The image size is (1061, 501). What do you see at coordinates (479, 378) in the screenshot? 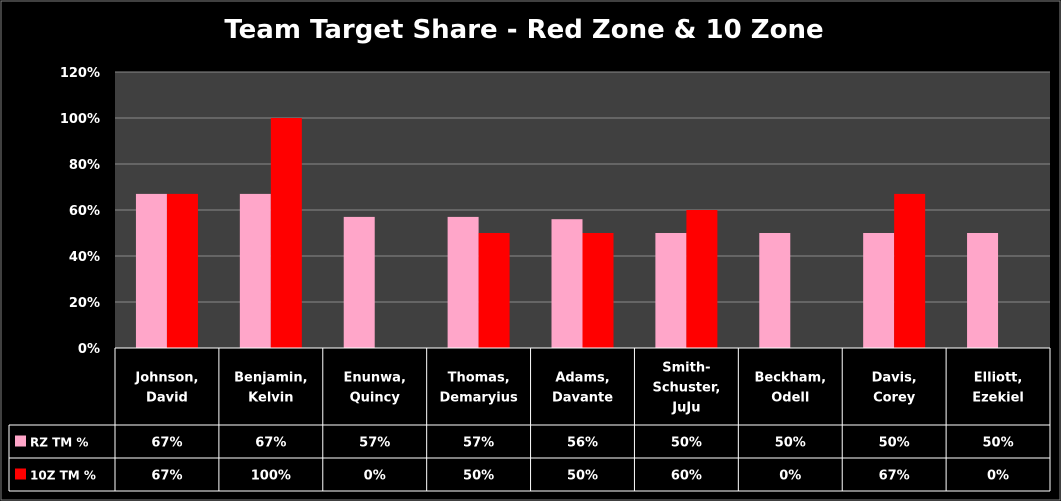
I see `category-label: Thomas,` at bounding box center [479, 378].